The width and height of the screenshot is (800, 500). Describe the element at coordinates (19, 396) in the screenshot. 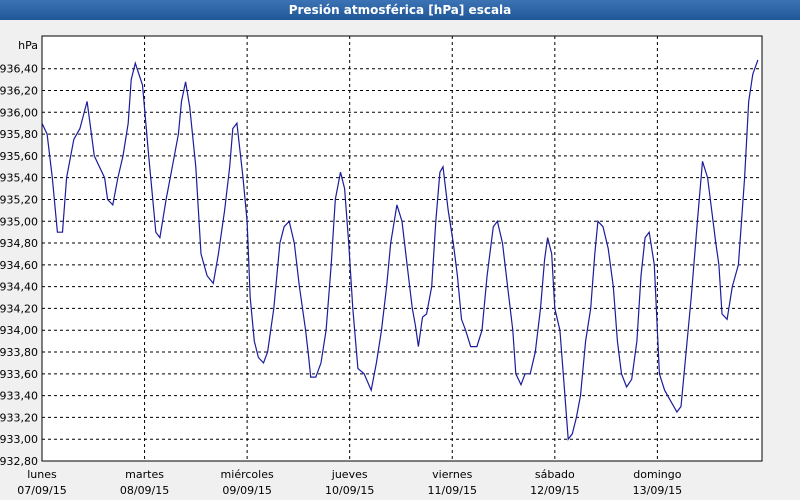

I see `y-tick-label: 933,40` at that location.